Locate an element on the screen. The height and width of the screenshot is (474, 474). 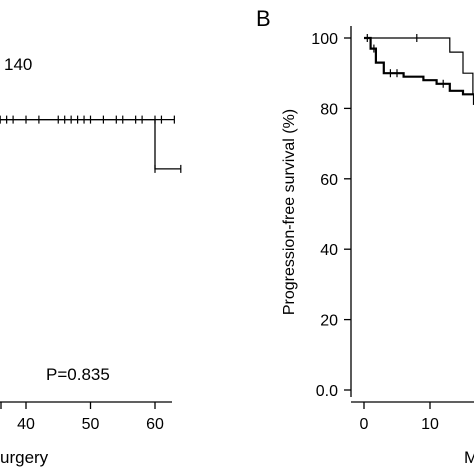
panel-a-x-axis-label: urgery is located at coordinates (24, 457).